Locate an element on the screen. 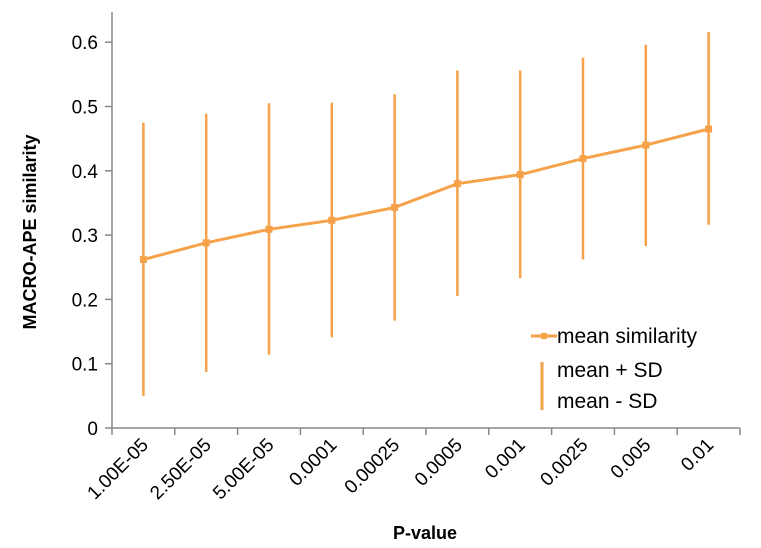  x-tick-label: 0.01 is located at coordinates (697, 455).